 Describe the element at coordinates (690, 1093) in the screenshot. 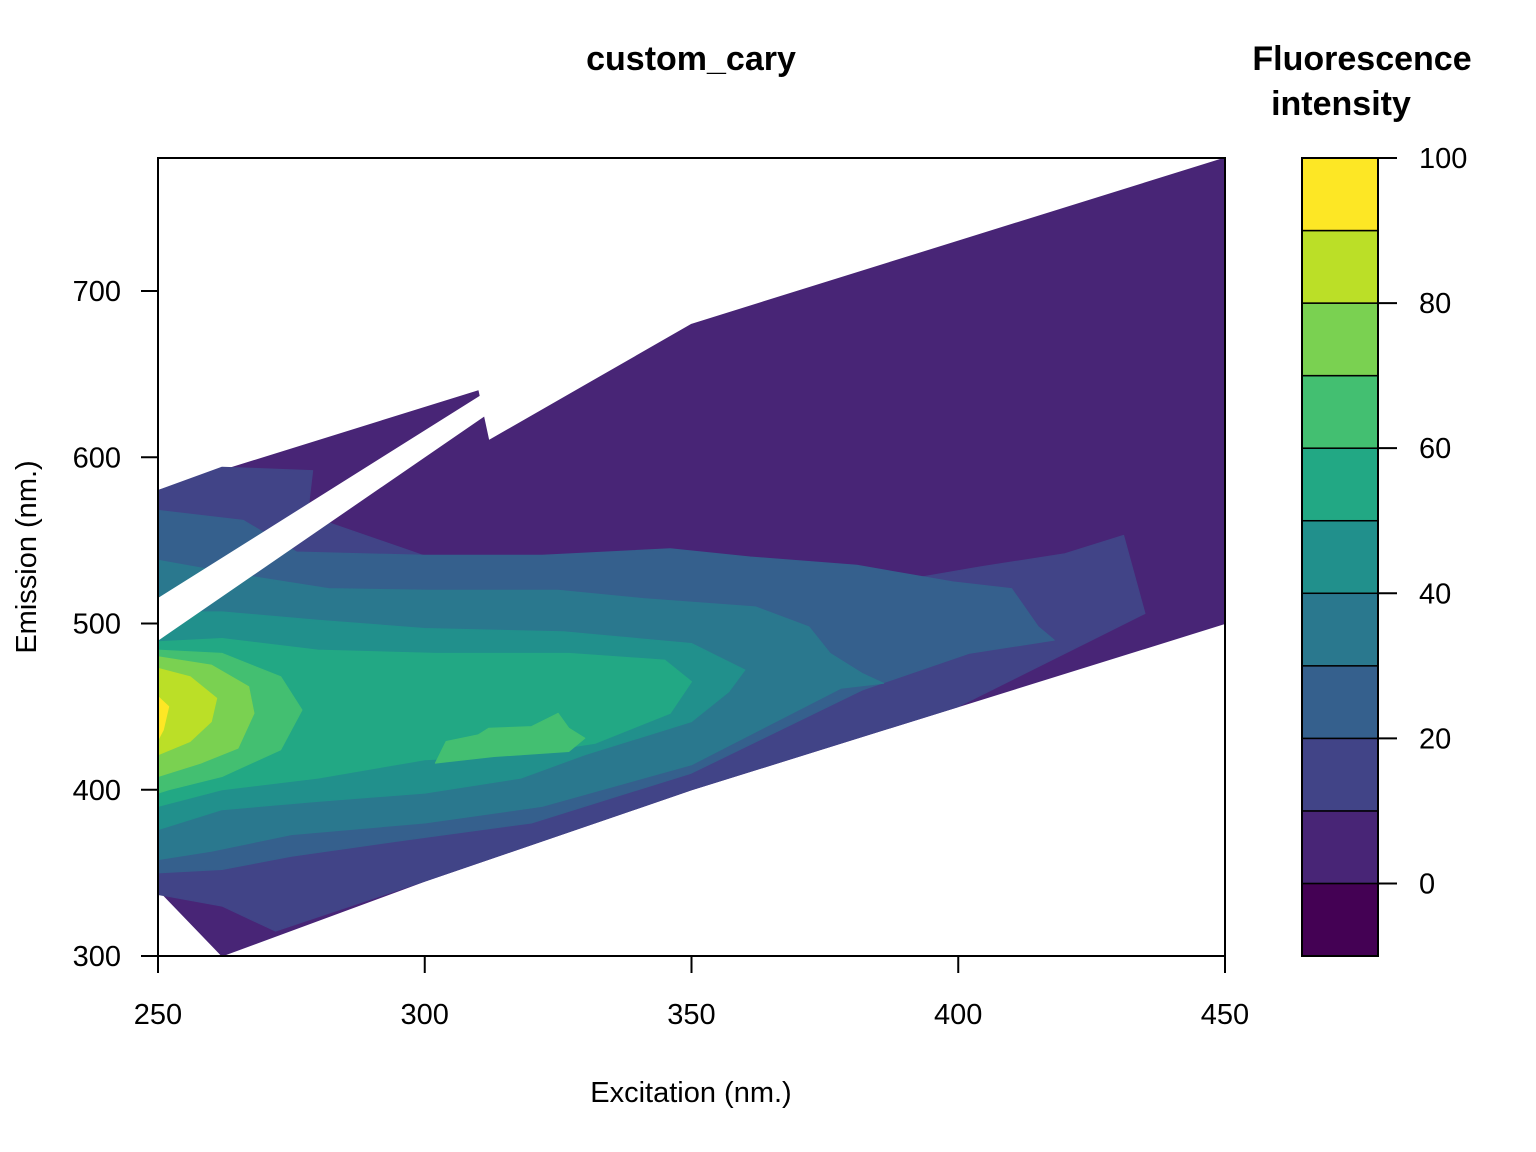

I see `x-axis-title: Excitation (nm.)` at that location.